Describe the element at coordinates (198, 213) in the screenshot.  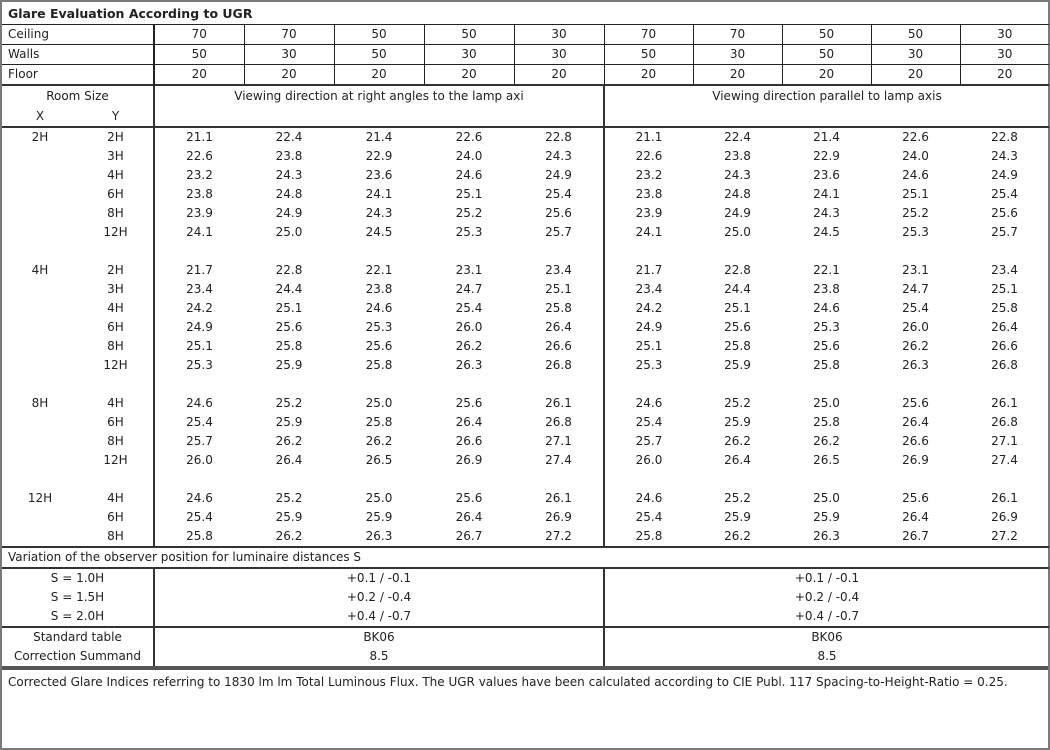
I see `ugr-value-left: 23.9` at that location.